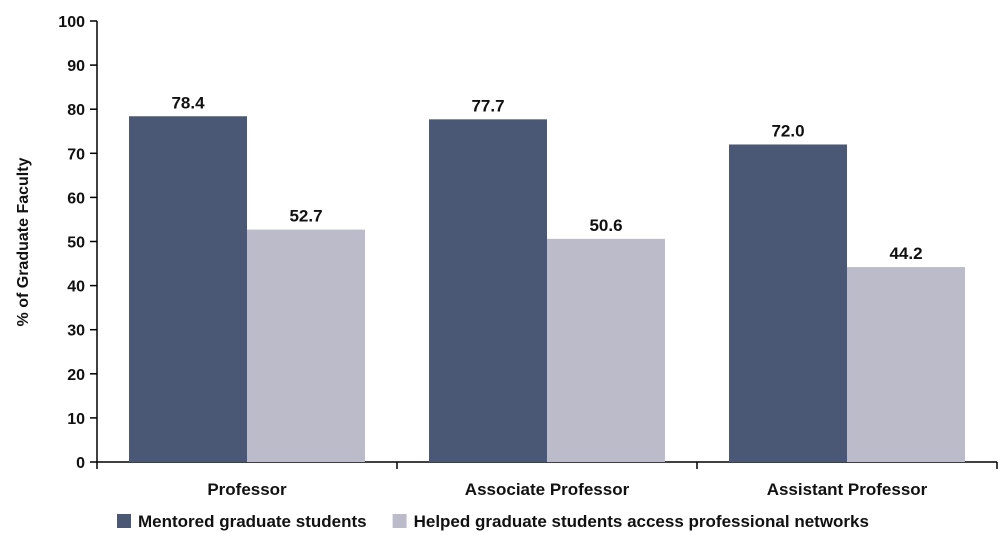 The image size is (1005, 546). I want to click on y-tick-label: 10, so click(76, 419).